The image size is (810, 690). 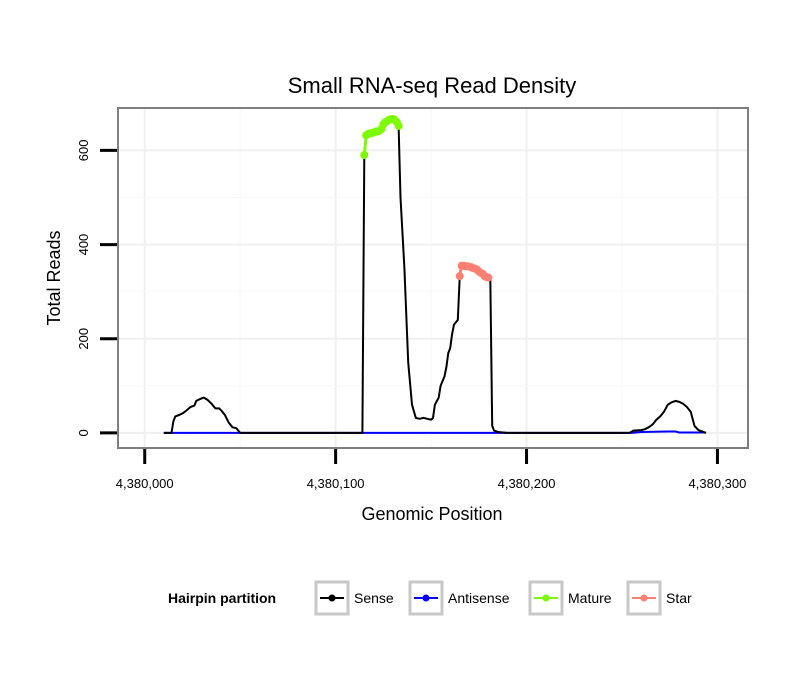 What do you see at coordinates (590, 598) in the screenshot?
I see `legend-label-mature: Mature` at bounding box center [590, 598].